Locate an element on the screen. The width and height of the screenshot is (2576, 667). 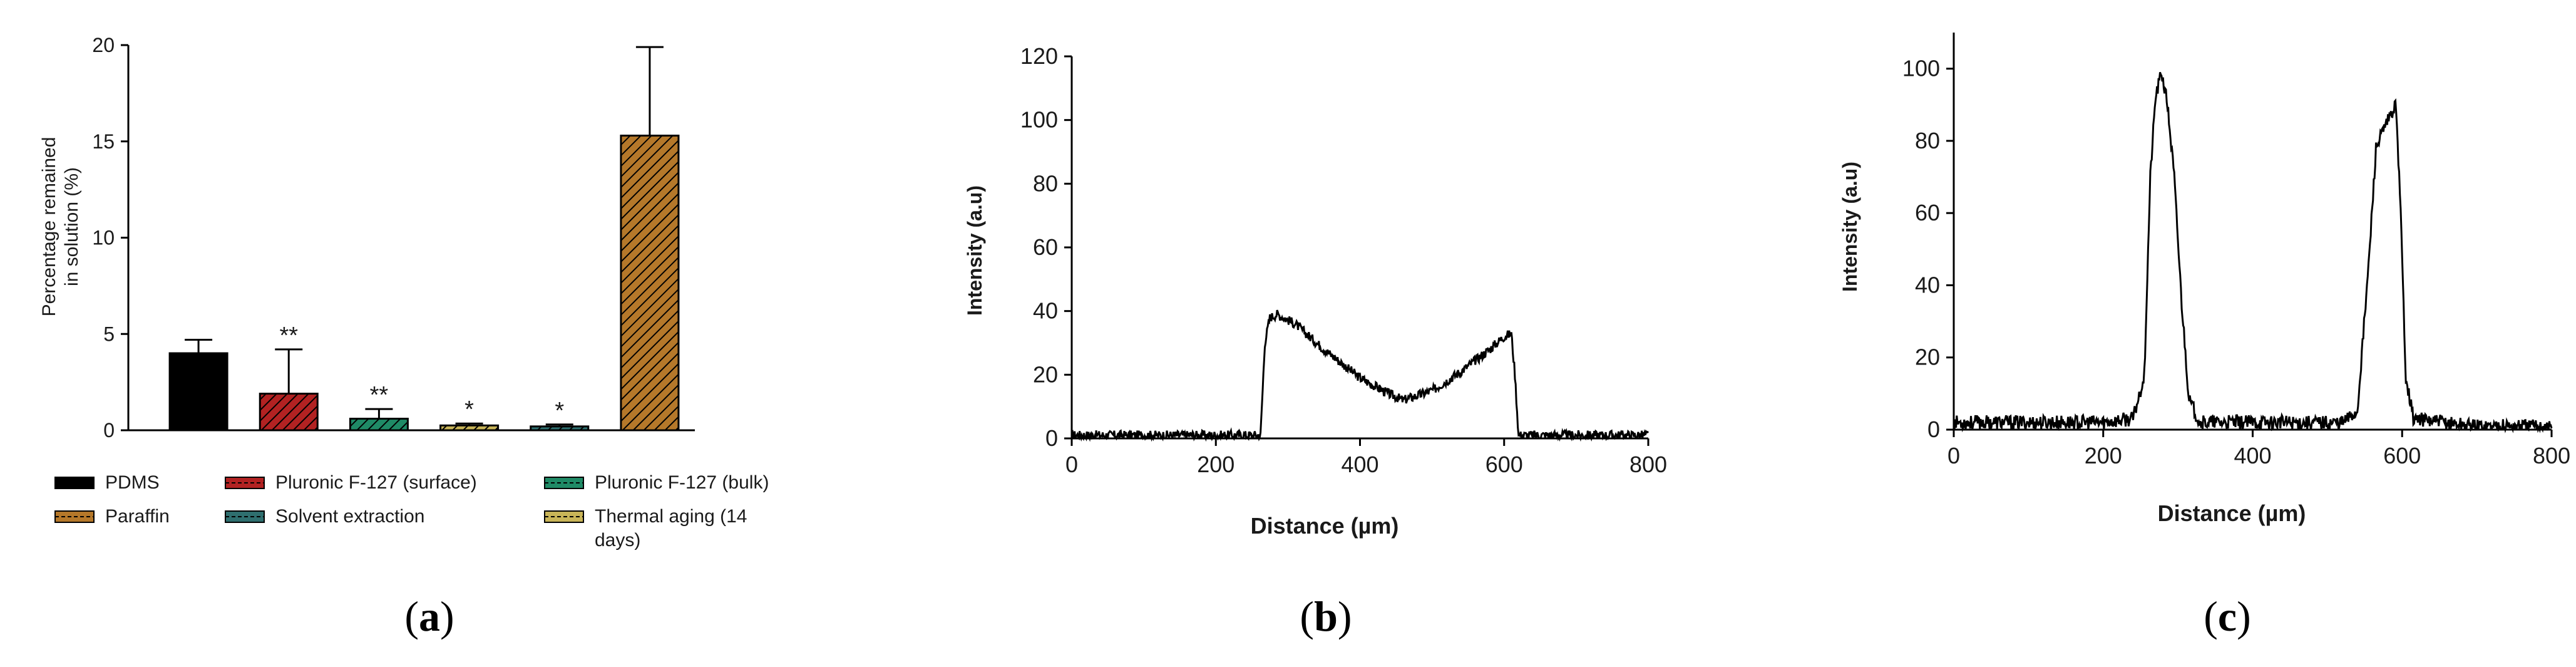
chart-a-legend-label: Thermal aging (14 is located at coordinates (671, 516).